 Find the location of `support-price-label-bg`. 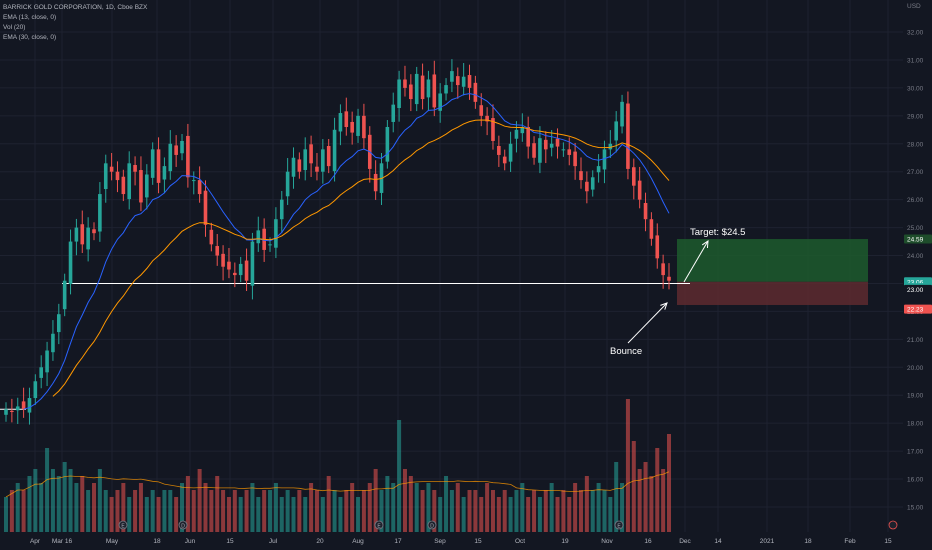

support-price-label-bg is located at coordinates (918, 289).